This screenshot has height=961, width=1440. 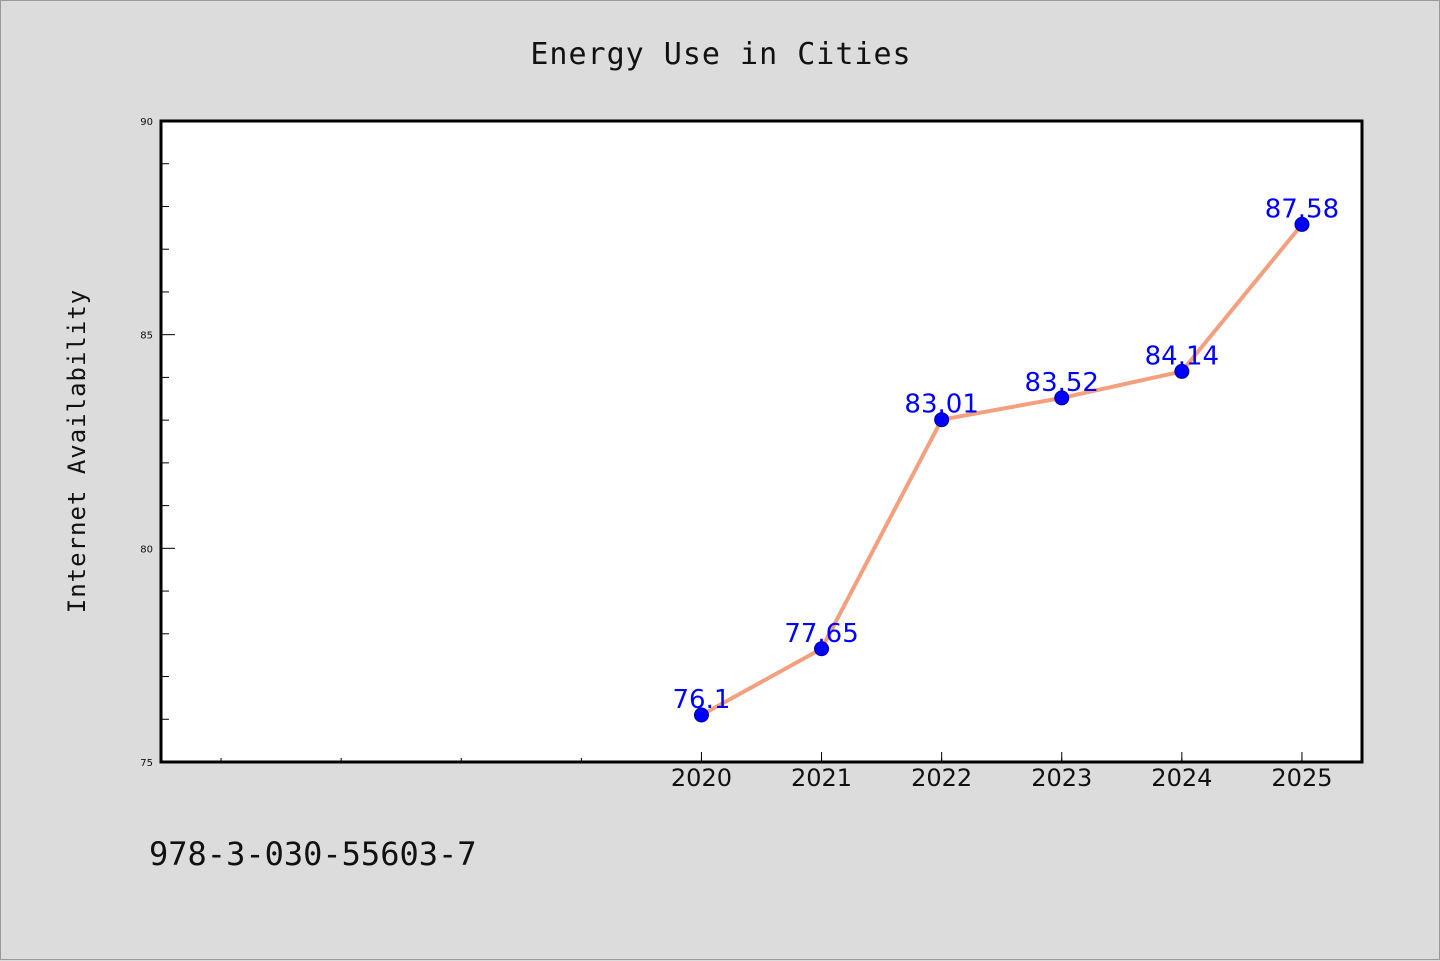 What do you see at coordinates (146, 122) in the screenshot?
I see `y-tick-label: 90` at bounding box center [146, 122].